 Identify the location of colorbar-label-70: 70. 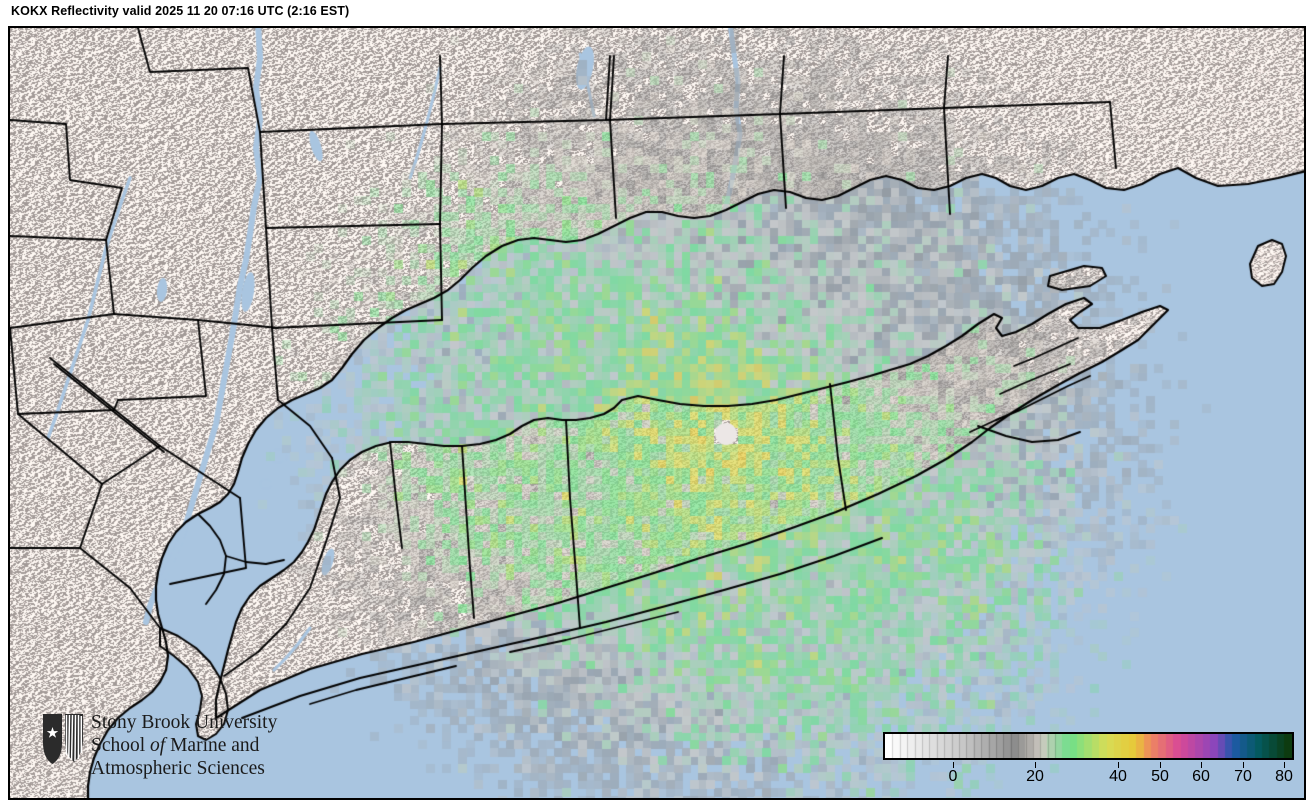
(1243, 776).